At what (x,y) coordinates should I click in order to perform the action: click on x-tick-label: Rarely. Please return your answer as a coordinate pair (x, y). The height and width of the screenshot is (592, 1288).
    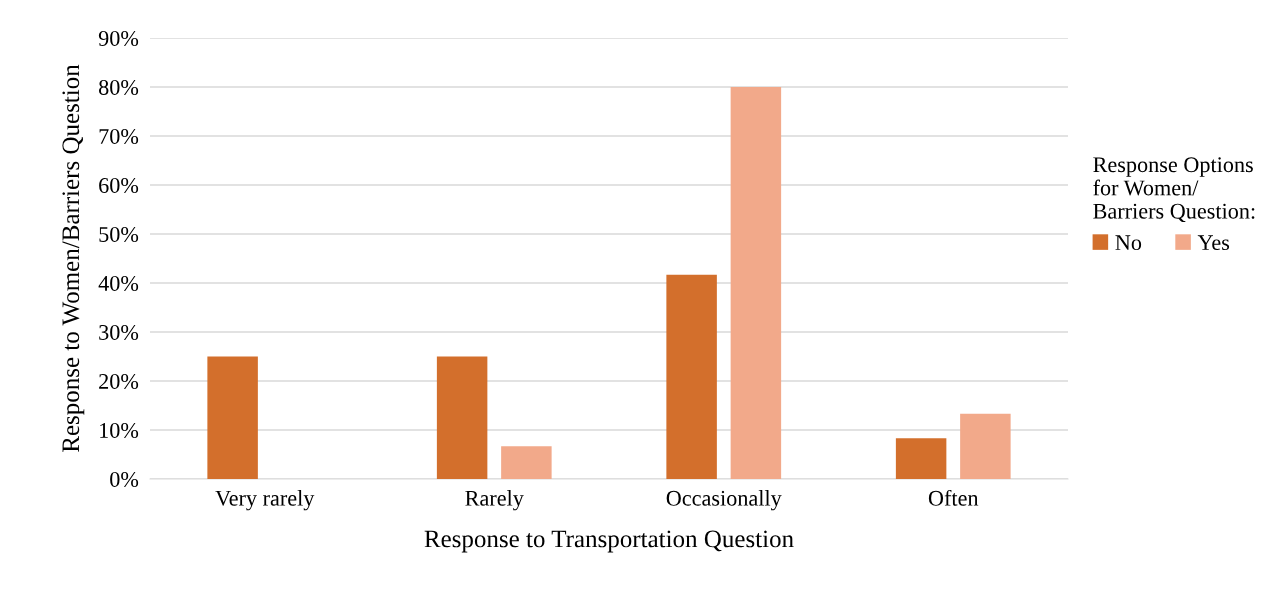
    Looking at the image, I should click on (494, 500).